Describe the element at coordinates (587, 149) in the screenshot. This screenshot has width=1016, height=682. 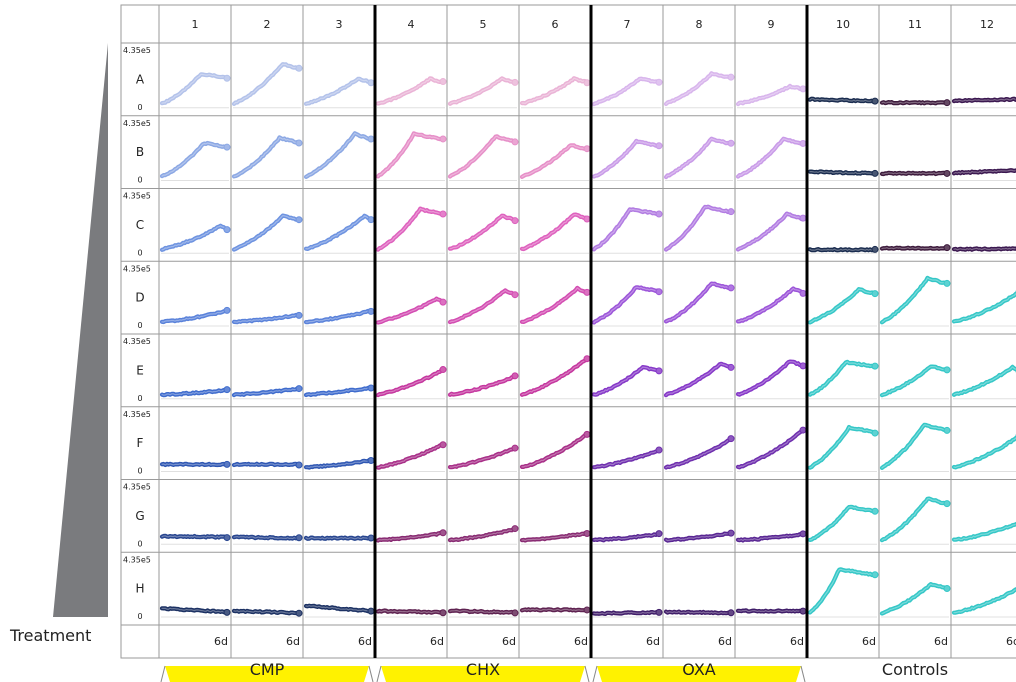
I see `growth-curve-end-B6` at that location.